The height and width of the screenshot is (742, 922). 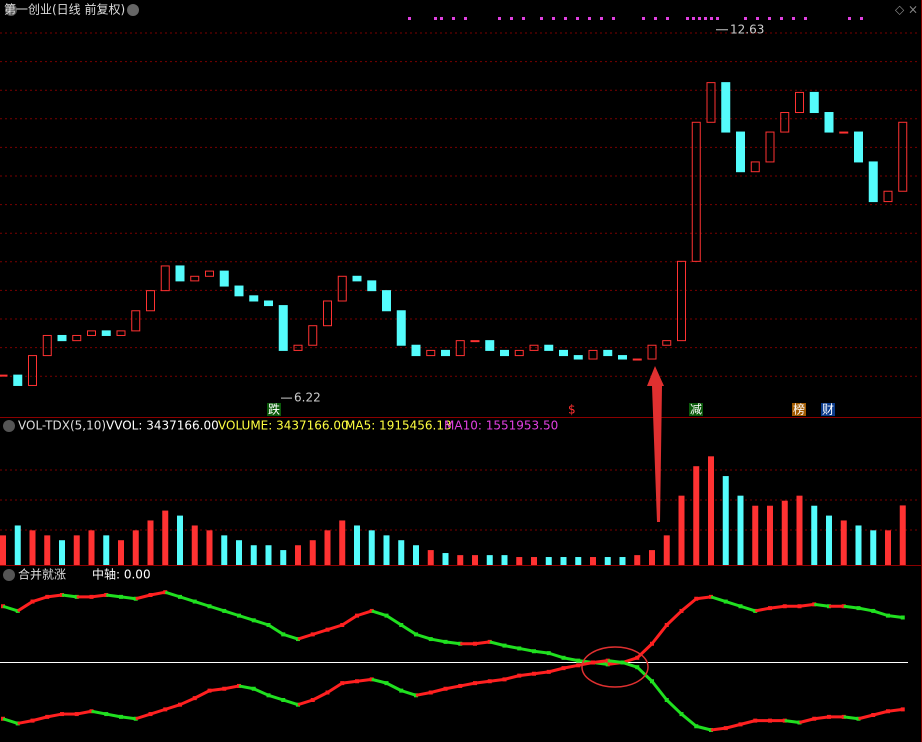 I want to click on close-icon: ×, so click(x=913, y=10).